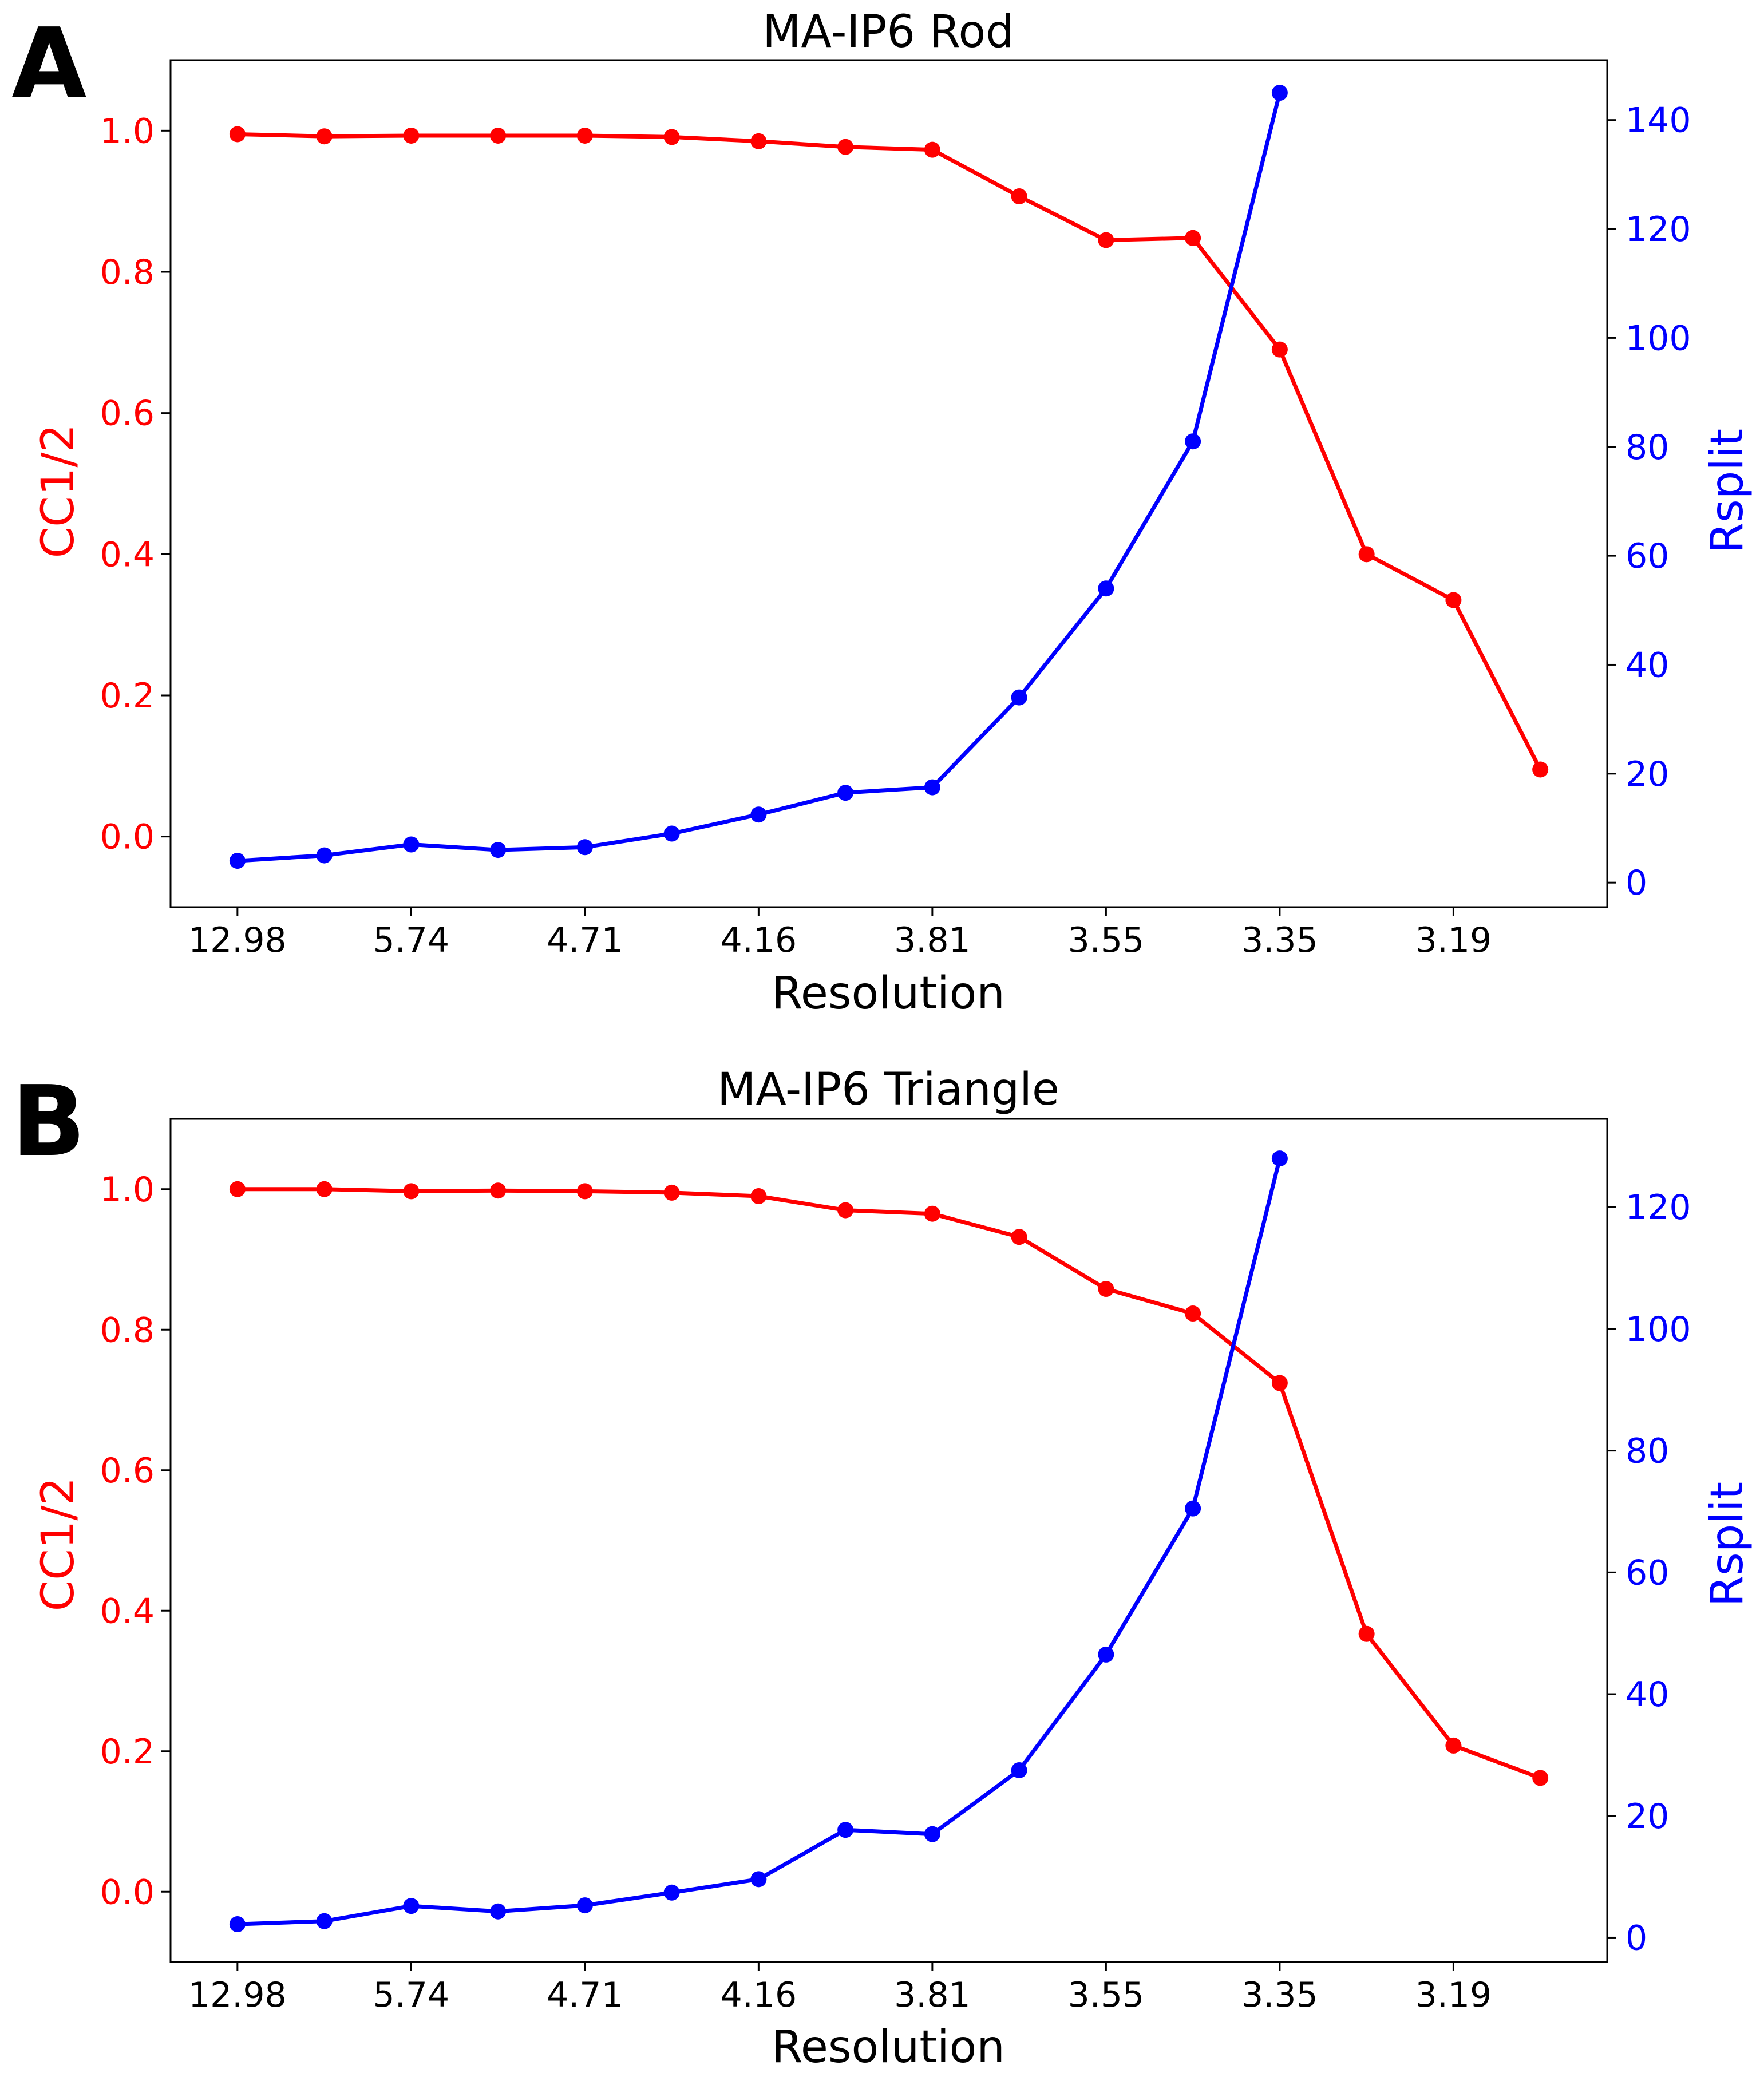 Image resolution: width=1764 pixels, height=2073 pixels. What do you see at coordinates (1647, 1817) in the screenshot?
I see `panel-b-y2-tick-label: 20` at bounding box center [1647, 1817].